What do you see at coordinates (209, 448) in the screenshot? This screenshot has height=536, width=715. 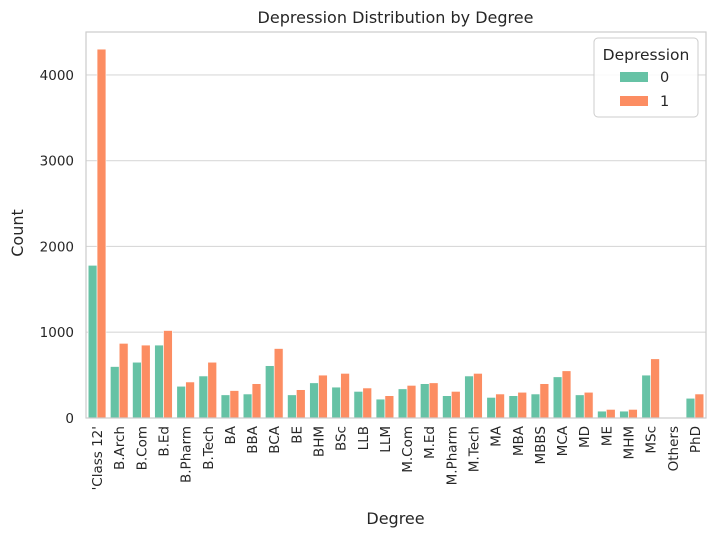 I see `x-tick-label: B.Tech` at bounding box center [209, 448].